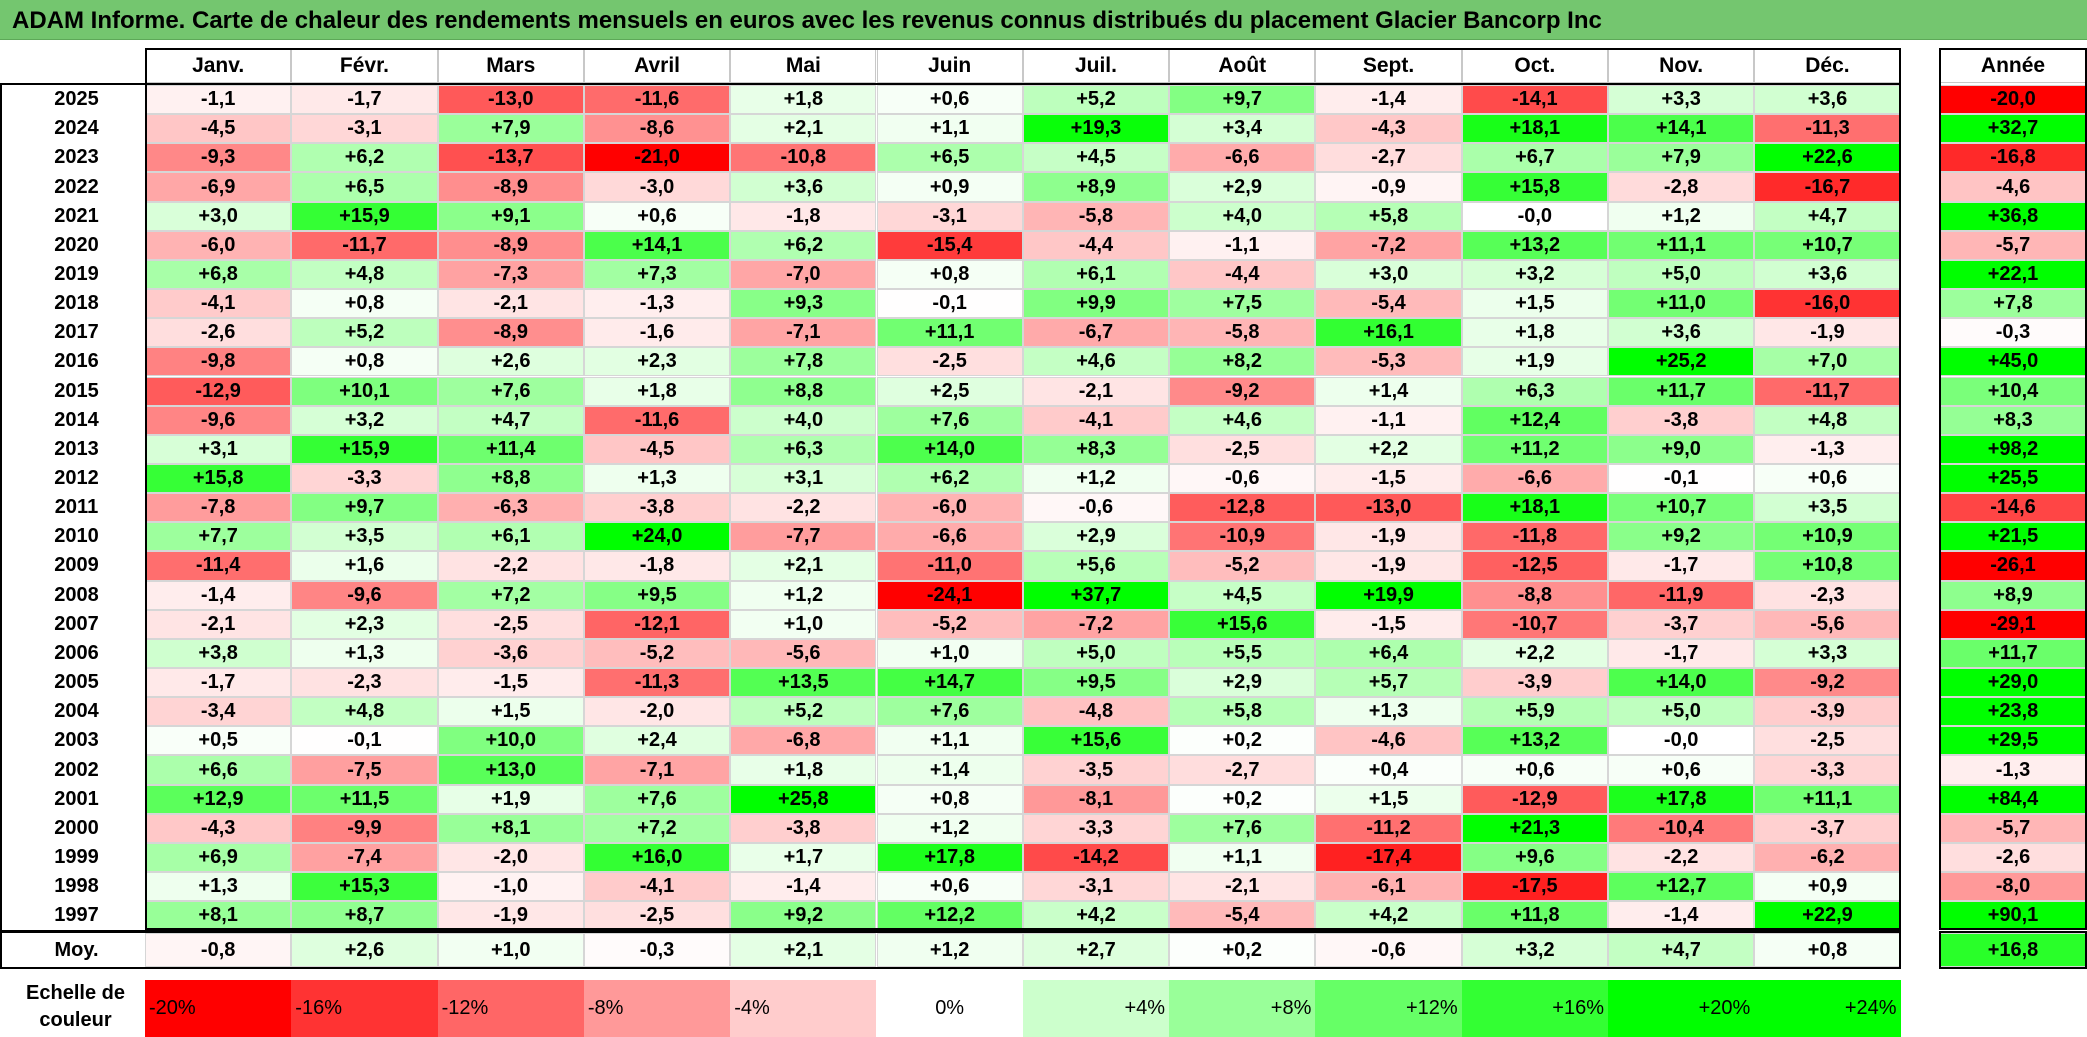  What do you see at coordinates (1096, 1008) in the screenshot?
I see `color-scale-stop: +4%` at bounding box center [1096, 1008].